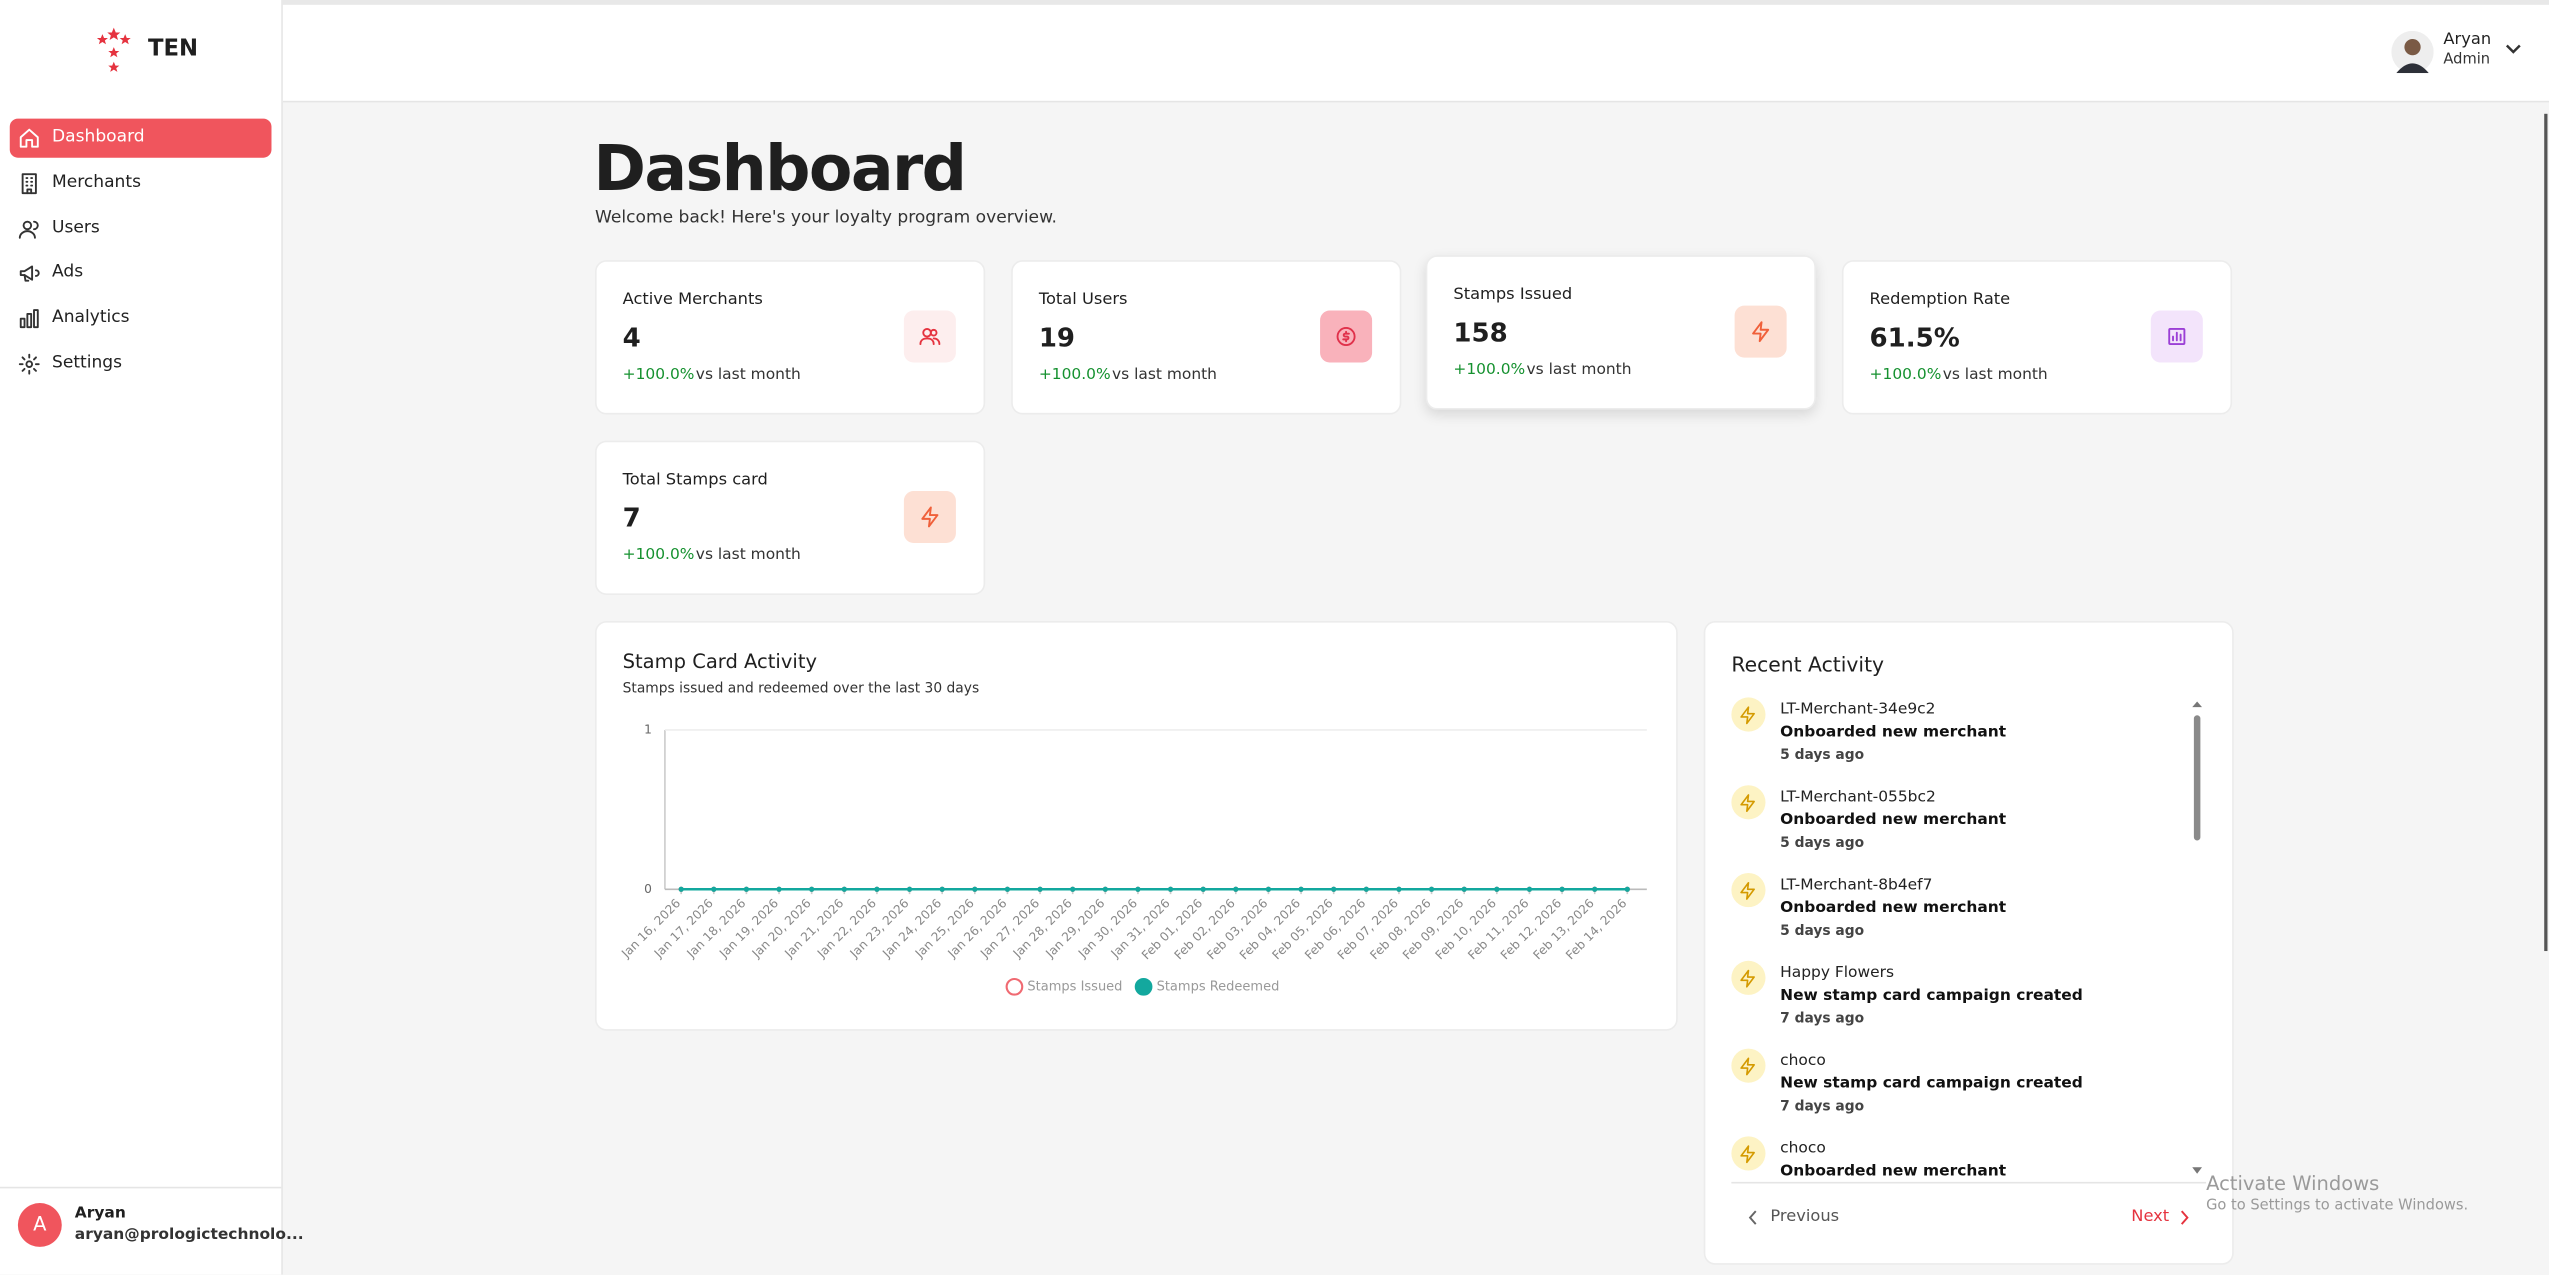 The width and height of the screenshot is (2549, 1275). Describe the element at coordinates (141, 318) in the screenshot. I see `nav-item: Analytics` at that location.